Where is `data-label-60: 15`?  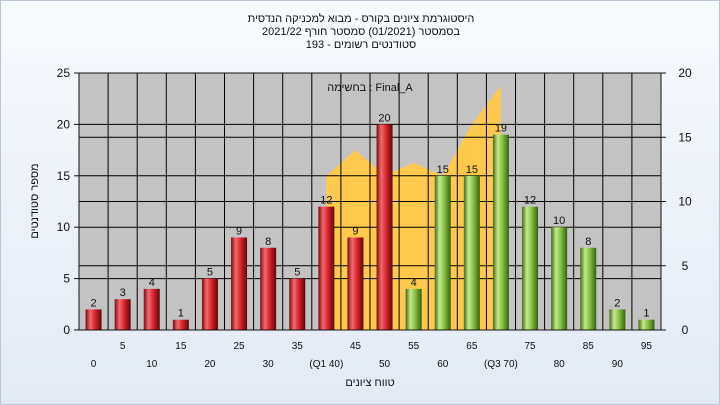 data-label-60: 15 is located at coordinates (443, 170).